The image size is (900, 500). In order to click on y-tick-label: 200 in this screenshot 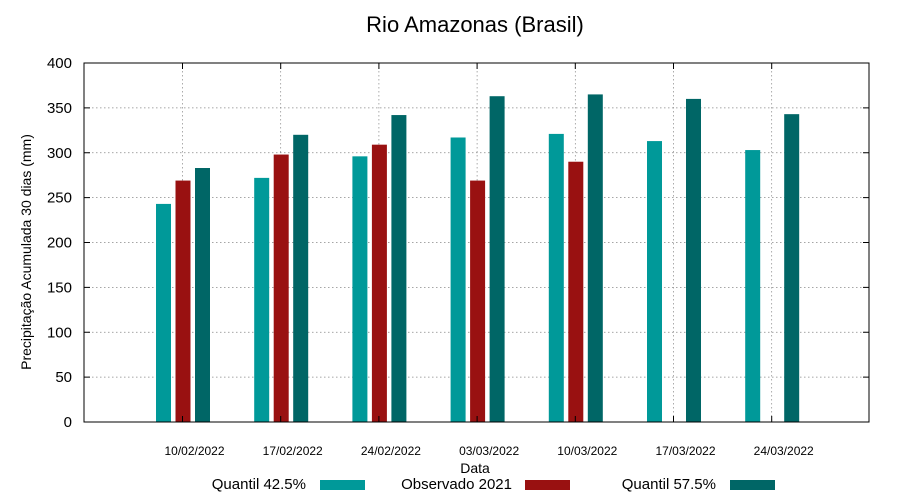, I will do `click(59, 243)`.